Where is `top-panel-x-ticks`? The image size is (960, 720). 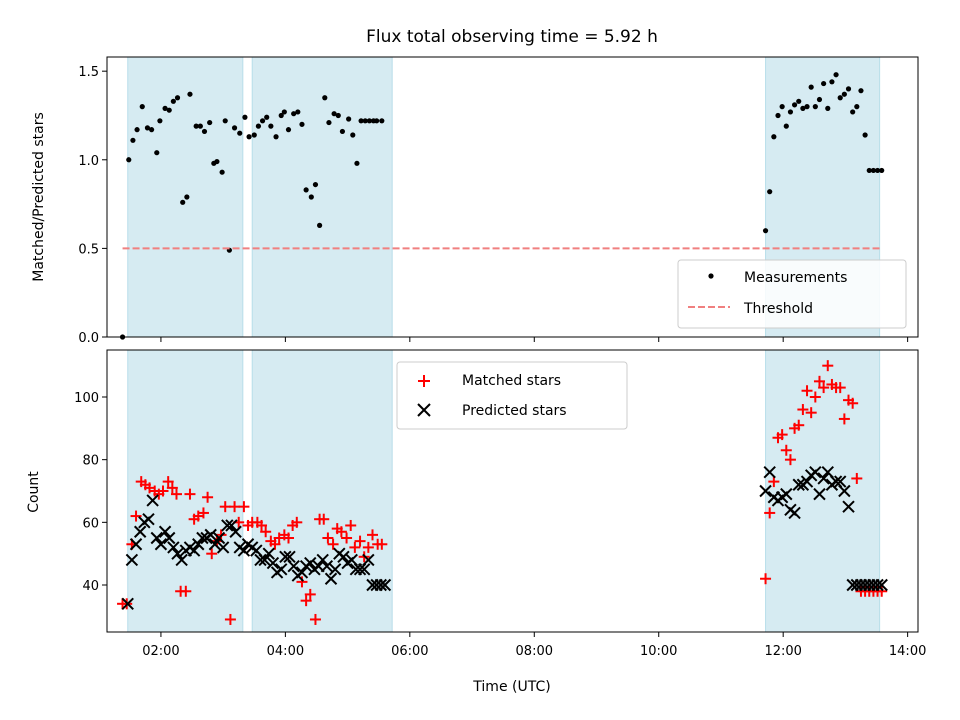 top-panel-x-ticks is located at coordinates (534, 339).